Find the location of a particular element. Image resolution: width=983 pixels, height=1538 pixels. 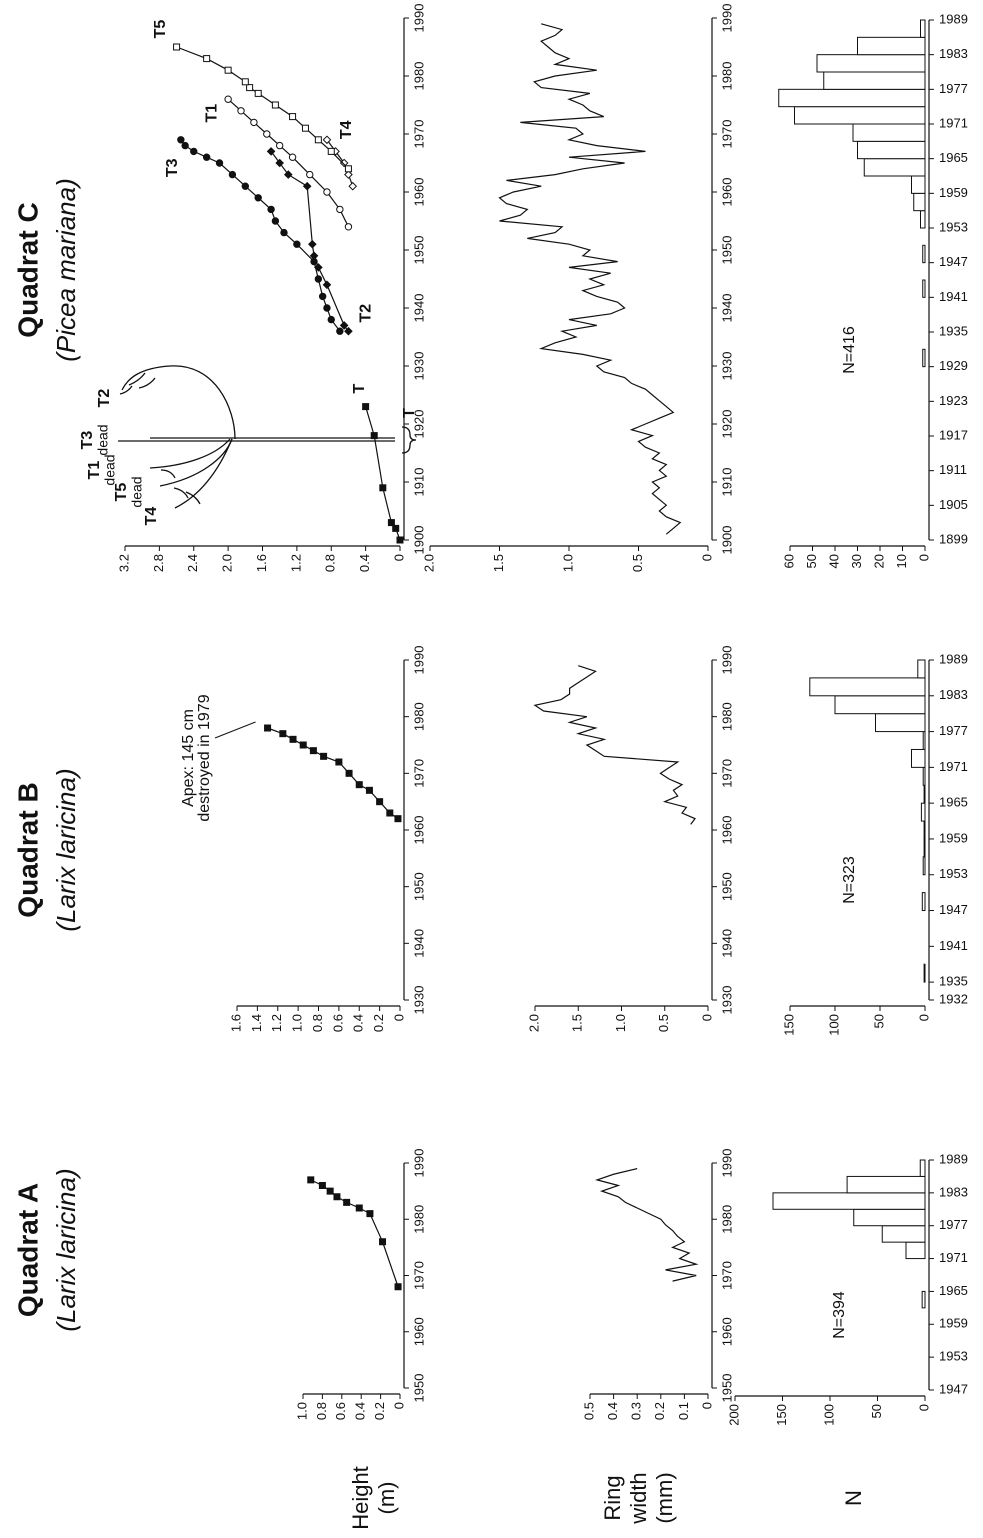

y-tick-label: 1.6 is located at coordinates (261, 563).